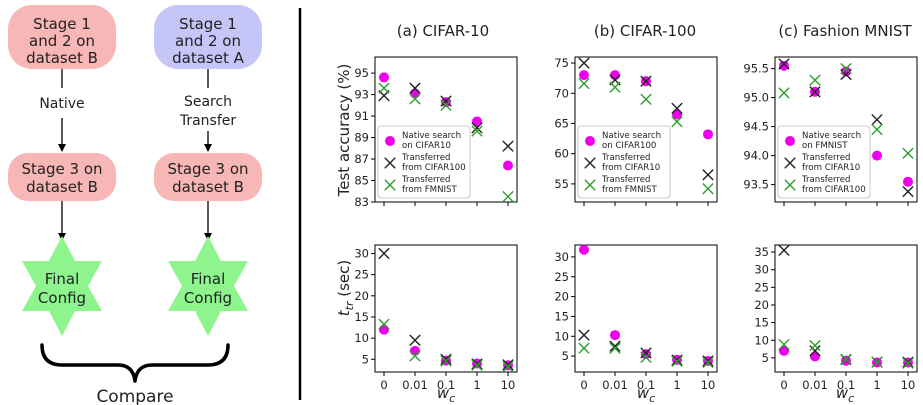 The image size is (923, 405). Describe the element at coordinates (446, 308) in the screenshot. I see `plot-frame` at that location.